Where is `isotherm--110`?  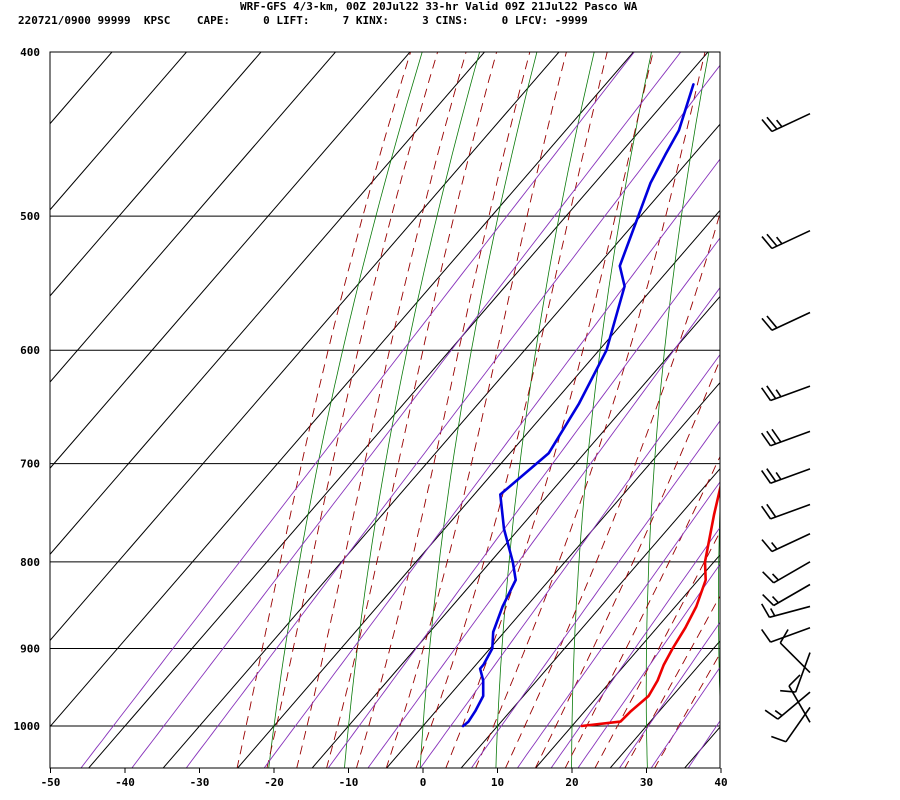 isotherm--110 is located at coordinates (119, 131).